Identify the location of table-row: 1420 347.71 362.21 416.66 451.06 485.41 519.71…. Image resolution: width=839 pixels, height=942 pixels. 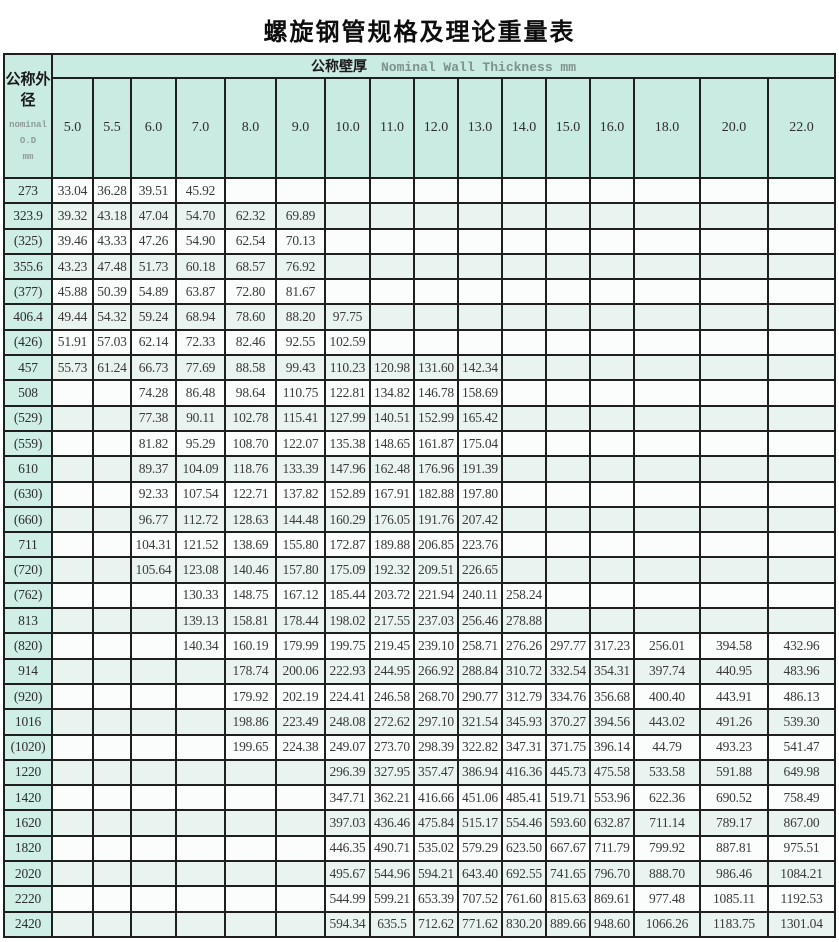
(420, 798).